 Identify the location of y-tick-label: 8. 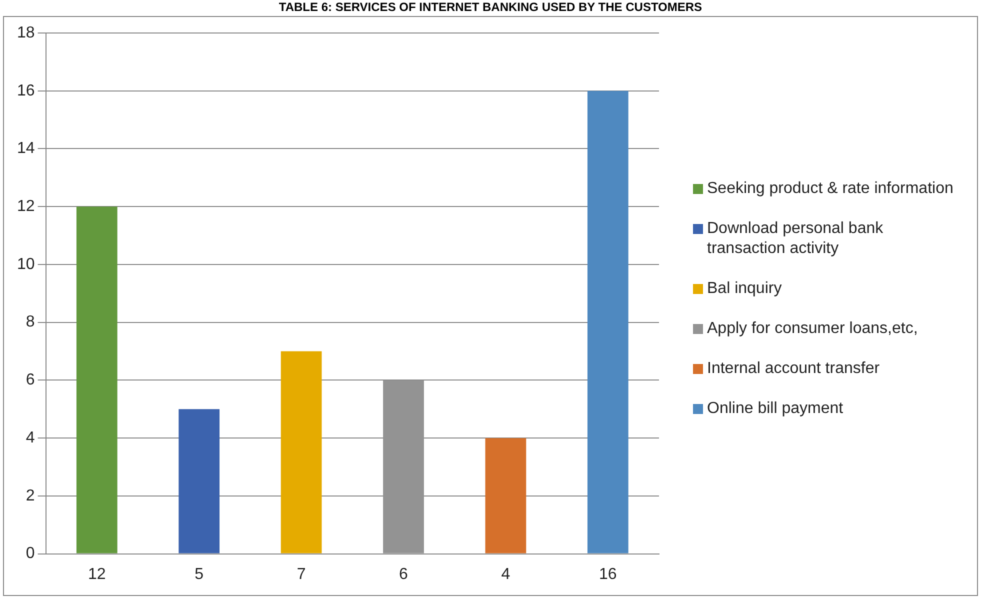
(30, 322).